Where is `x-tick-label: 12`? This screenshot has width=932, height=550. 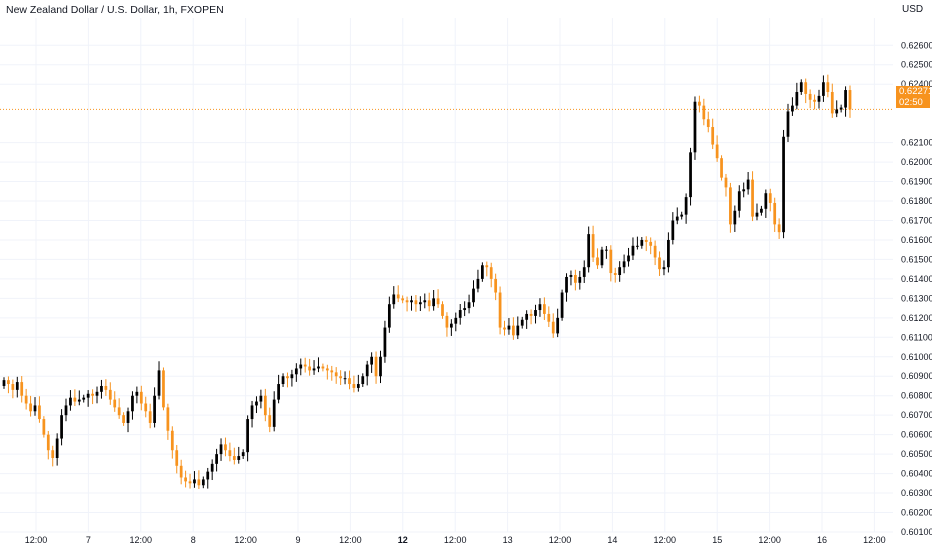
x-tick-label: 12 is located at coordinates (403, 540).